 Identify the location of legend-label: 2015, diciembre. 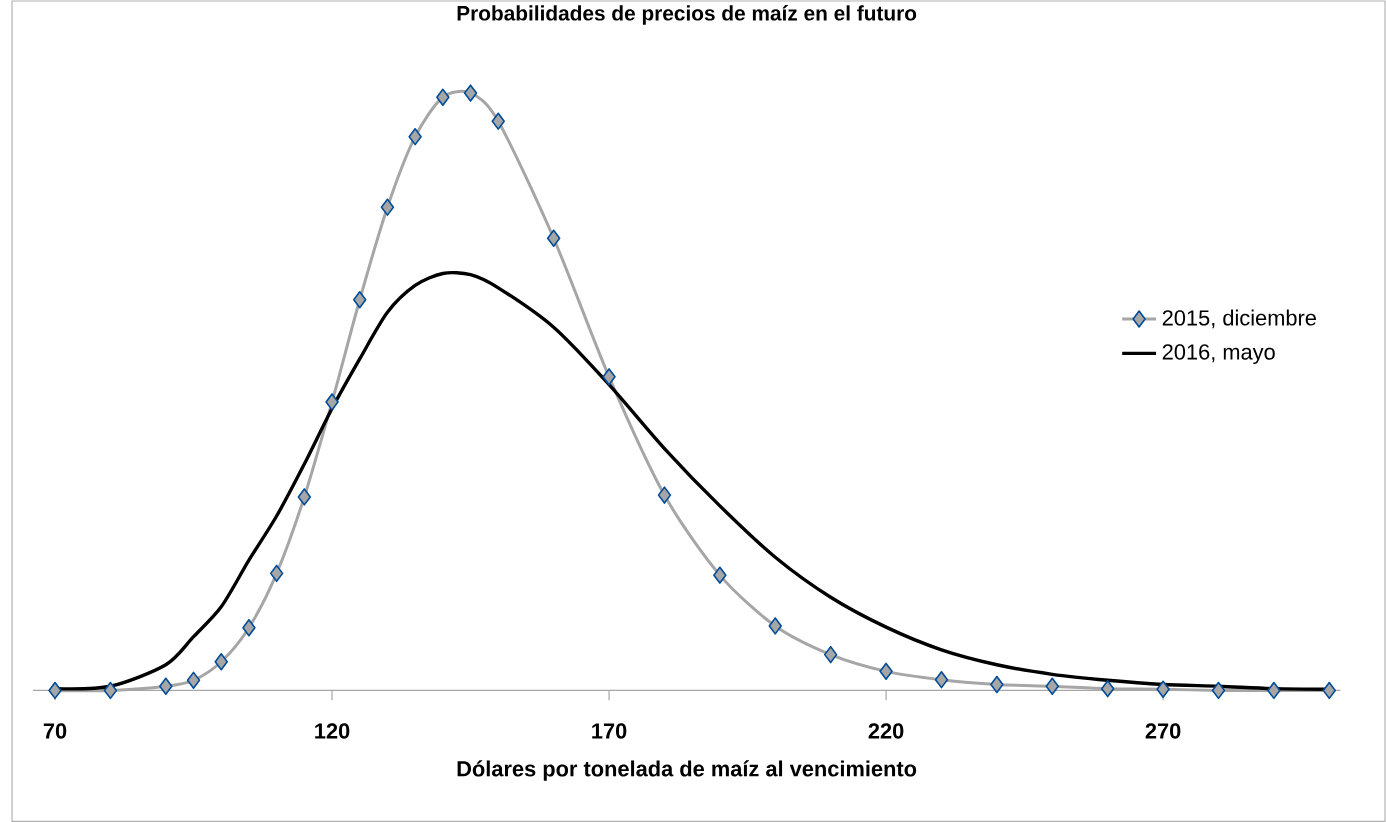
(1239, 318).